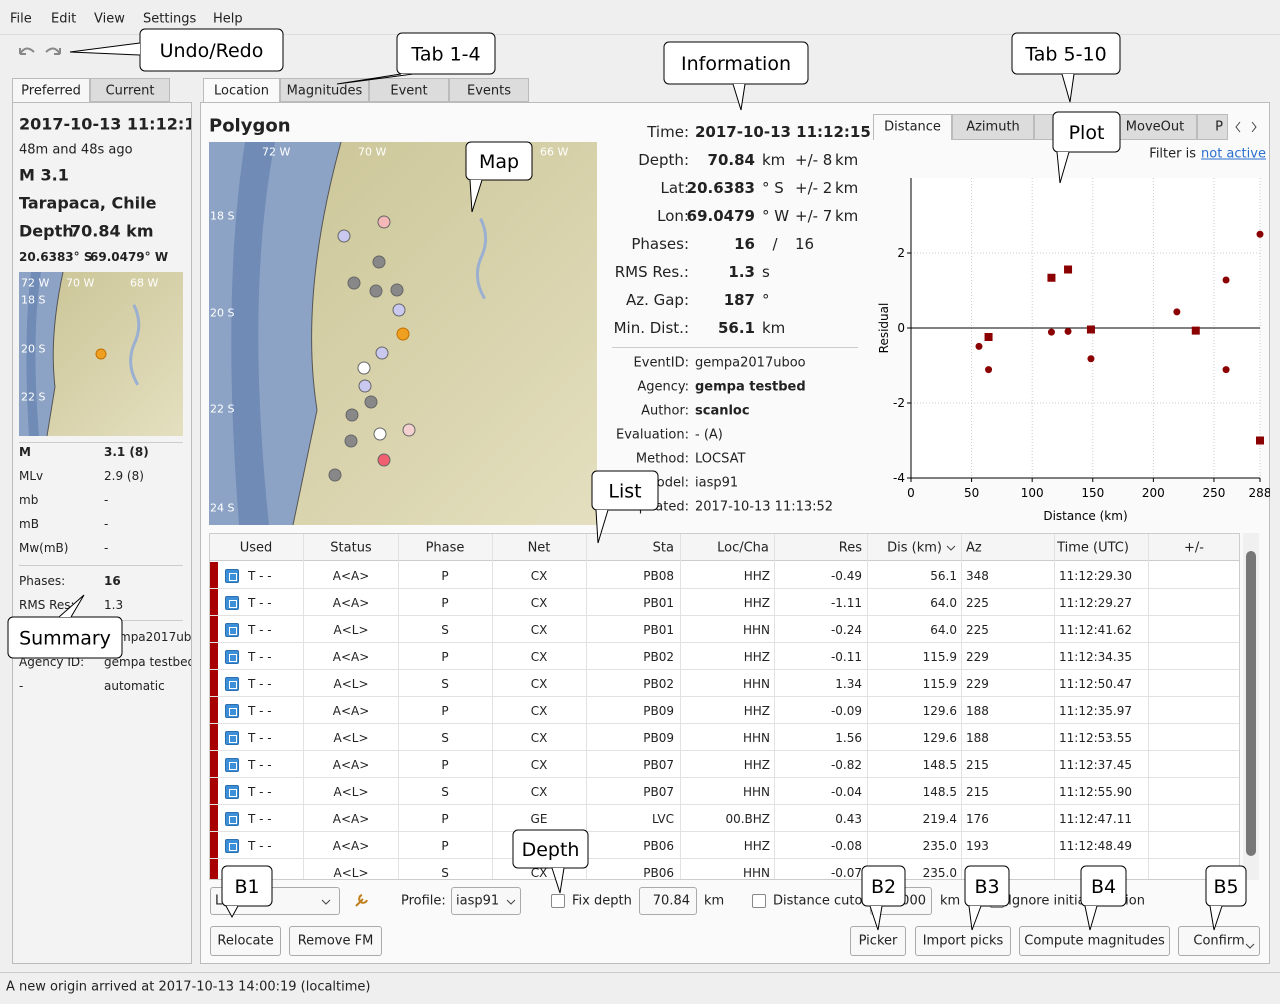 The height and width of the screenshot is (1004, 1280). Describe the element at coordinates (33, 397) in the screenshot. I see `map-label: 22 S` at that location.